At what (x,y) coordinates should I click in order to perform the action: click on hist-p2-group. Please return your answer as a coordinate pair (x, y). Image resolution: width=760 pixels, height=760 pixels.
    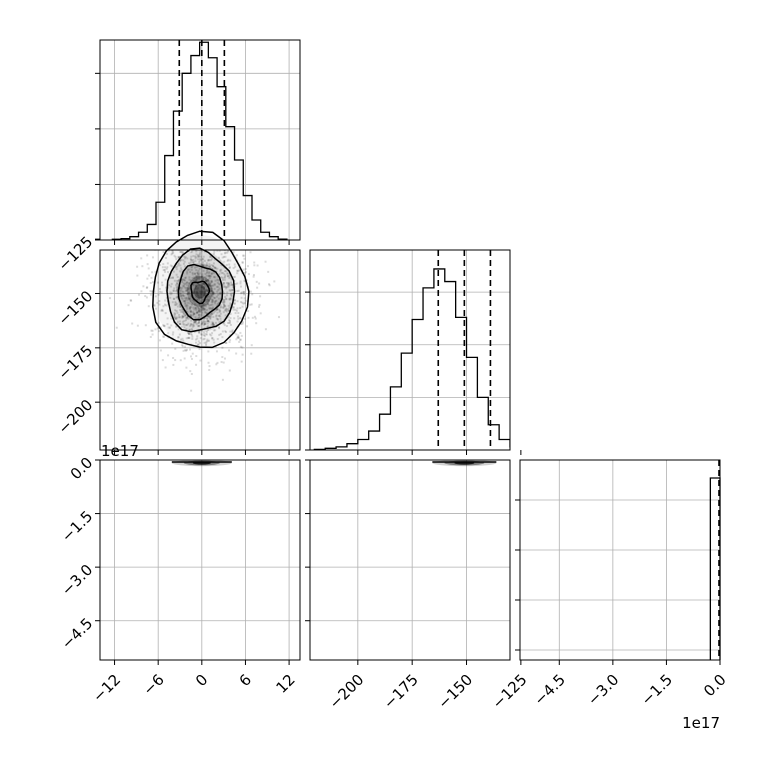
    Looking at the image, I should click on (411, 359).